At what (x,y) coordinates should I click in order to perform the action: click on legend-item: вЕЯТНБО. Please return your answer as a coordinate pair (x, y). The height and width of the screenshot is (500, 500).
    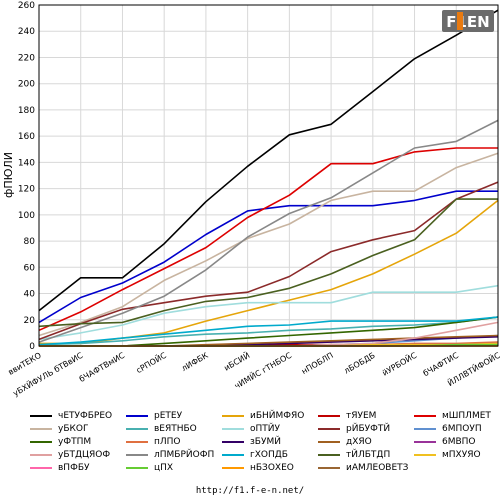
    Looking at the image, I should click on (174, 429).